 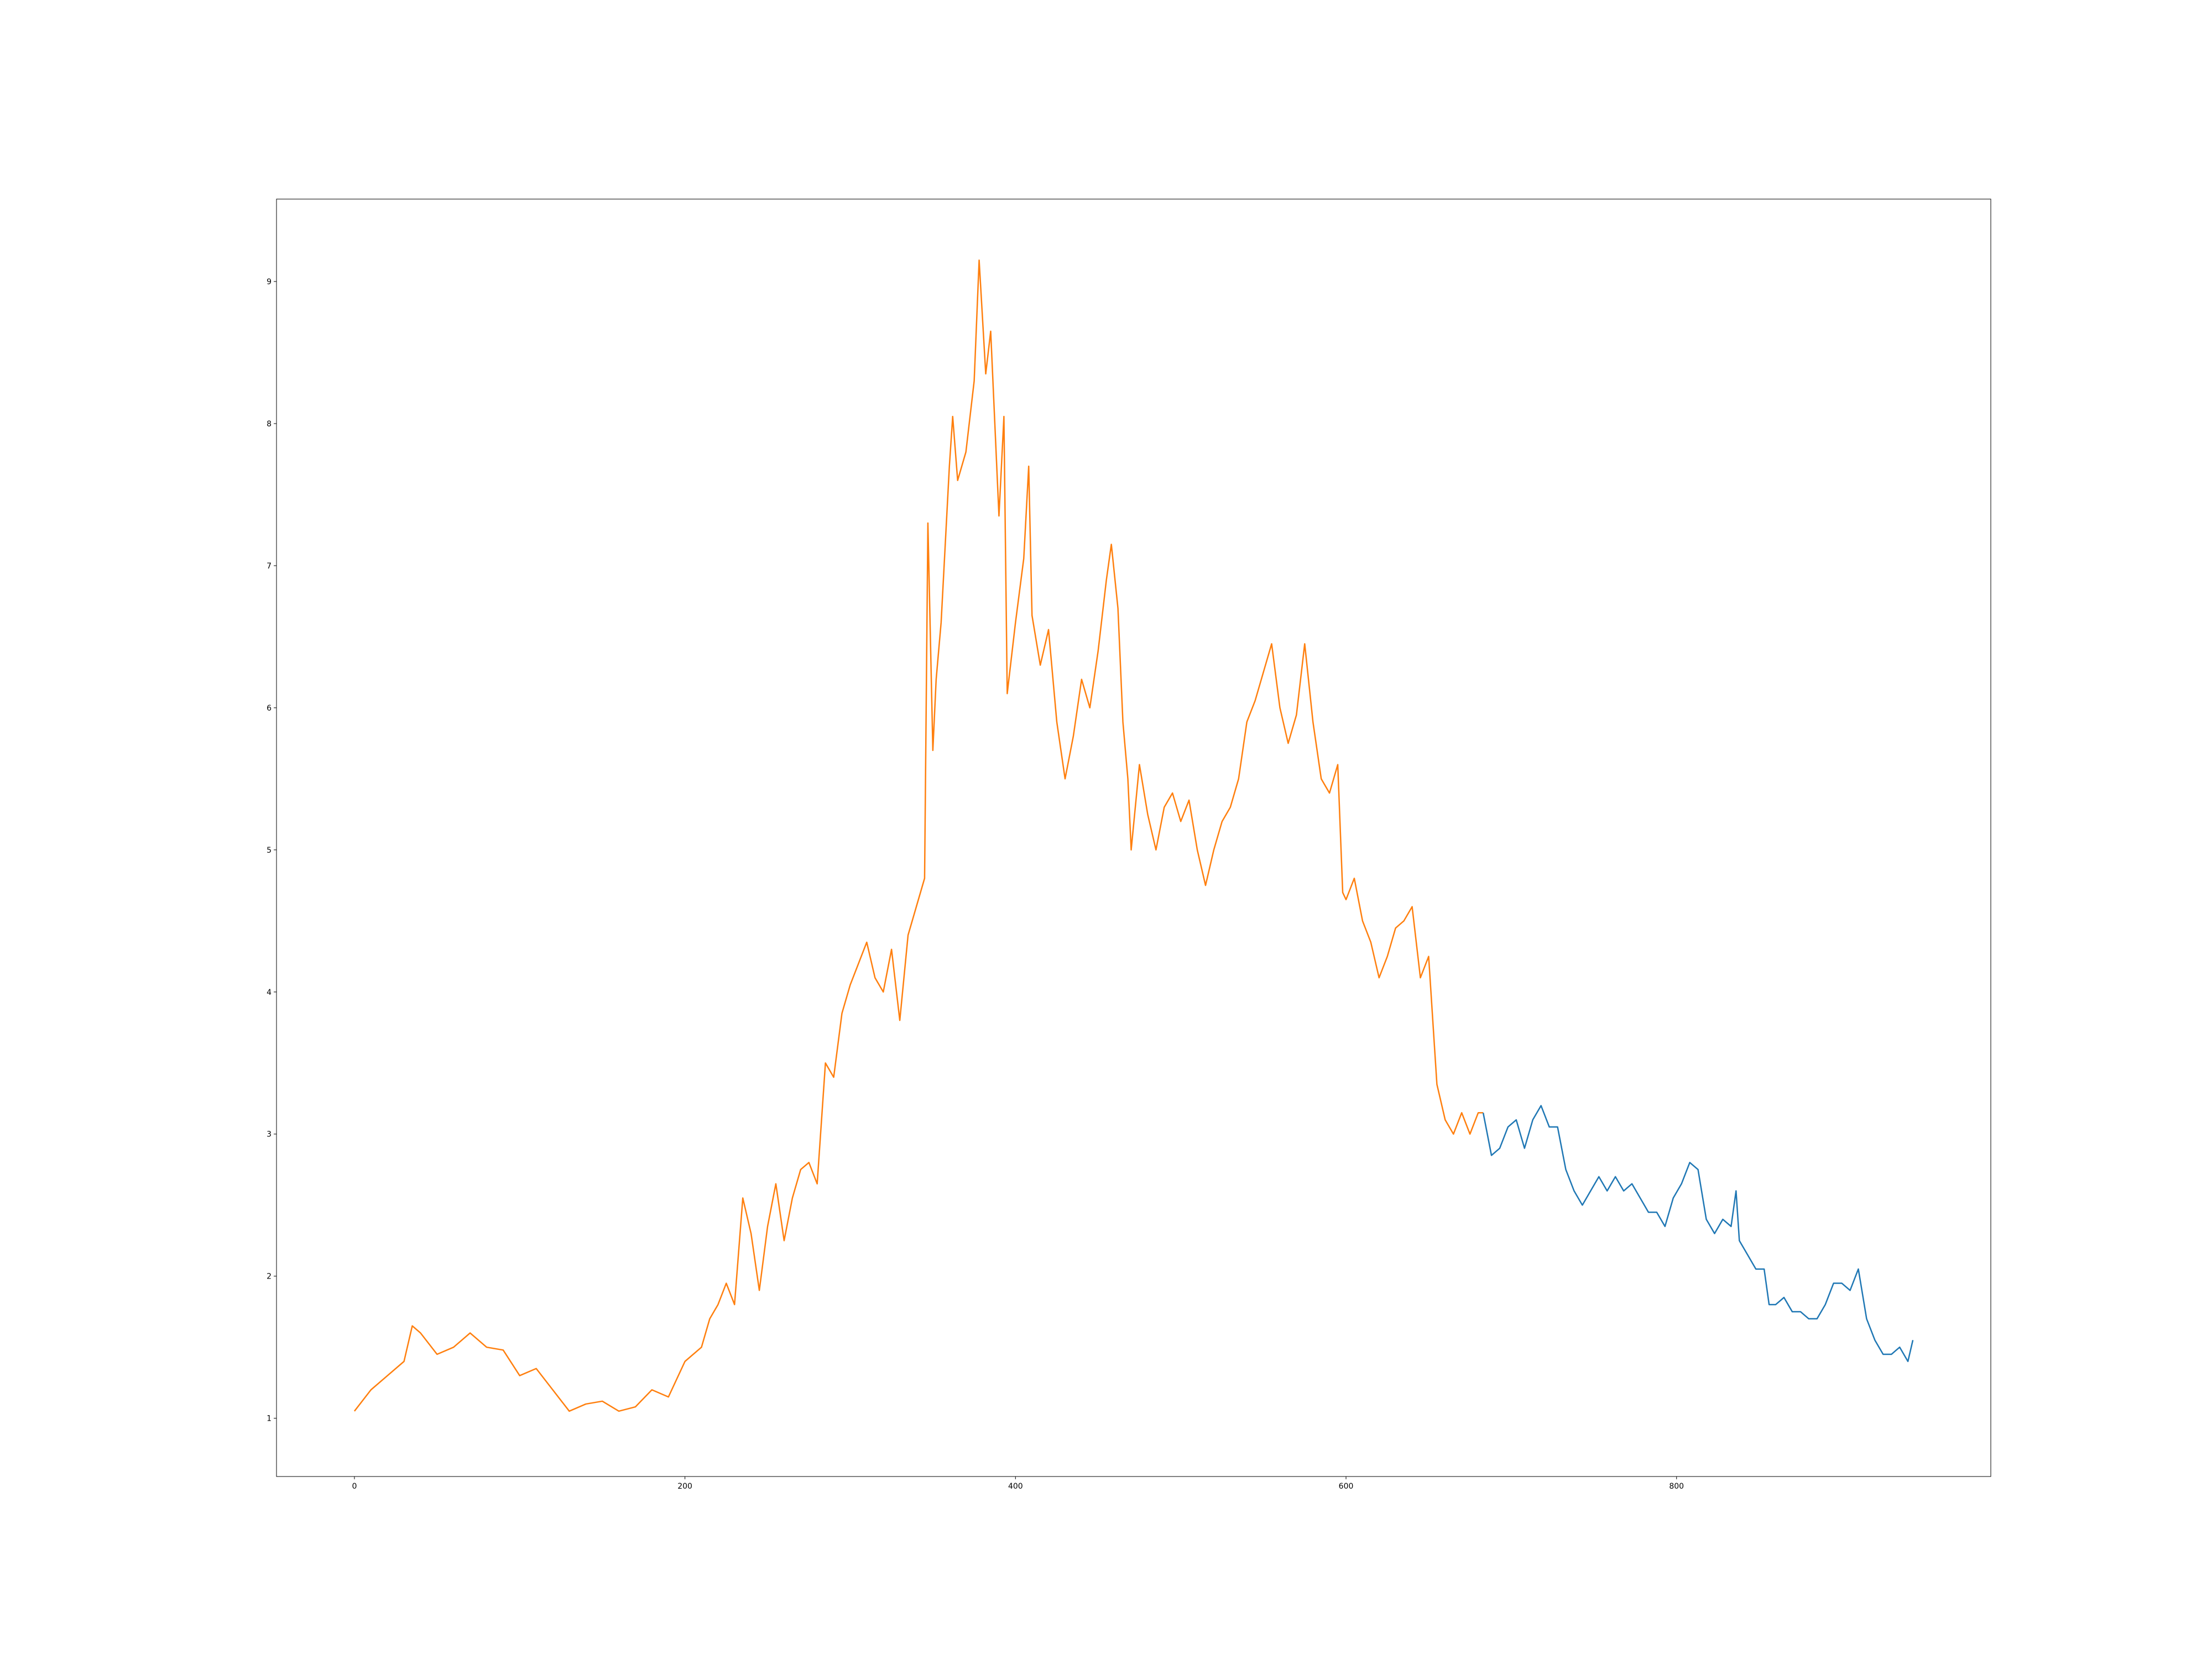 What do you see at coordinates (269, 1134) in the screenshot?
I see `y-tick-label: 3` at bounding box center [269, 1134].